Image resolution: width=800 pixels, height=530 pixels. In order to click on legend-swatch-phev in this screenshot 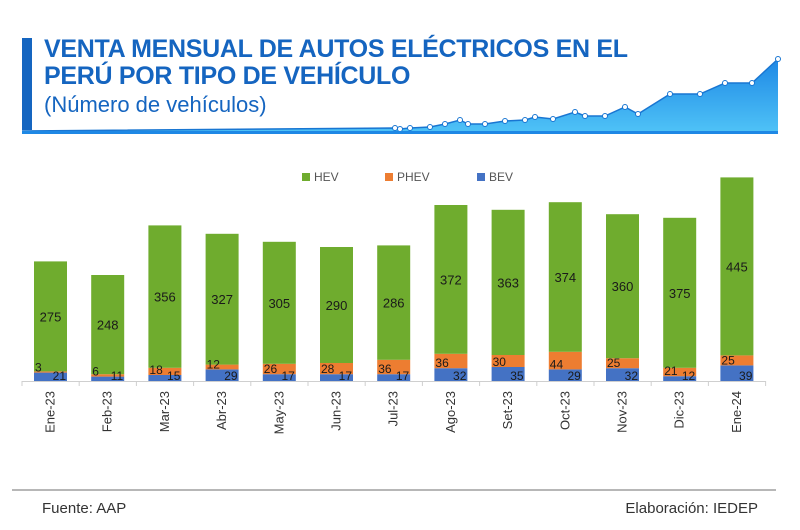, I will do `click(389, 177)`.